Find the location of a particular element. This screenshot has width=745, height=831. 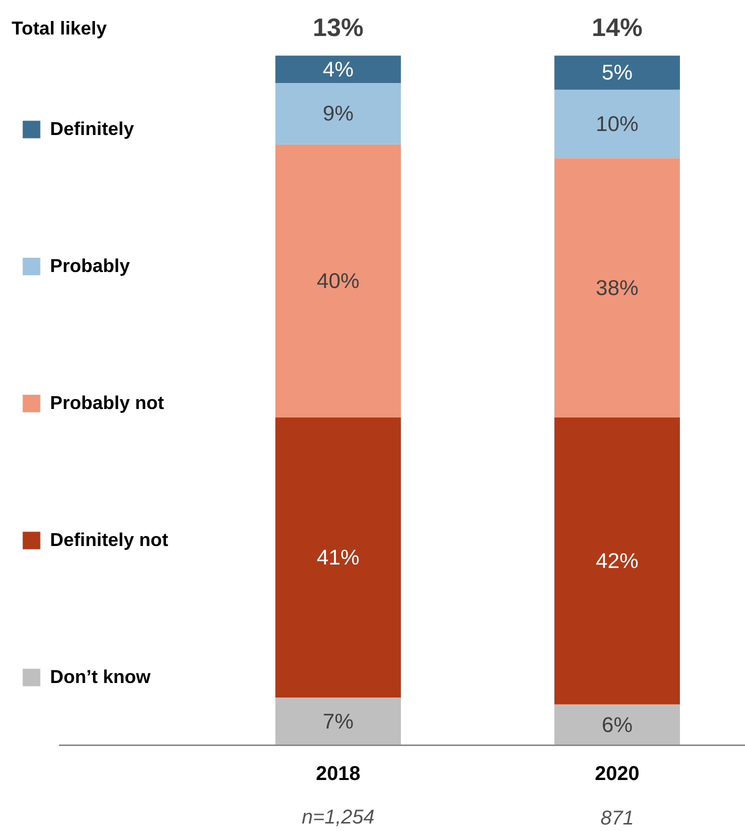

x-tick-label: 2020 is located at coordinates (617, 773).